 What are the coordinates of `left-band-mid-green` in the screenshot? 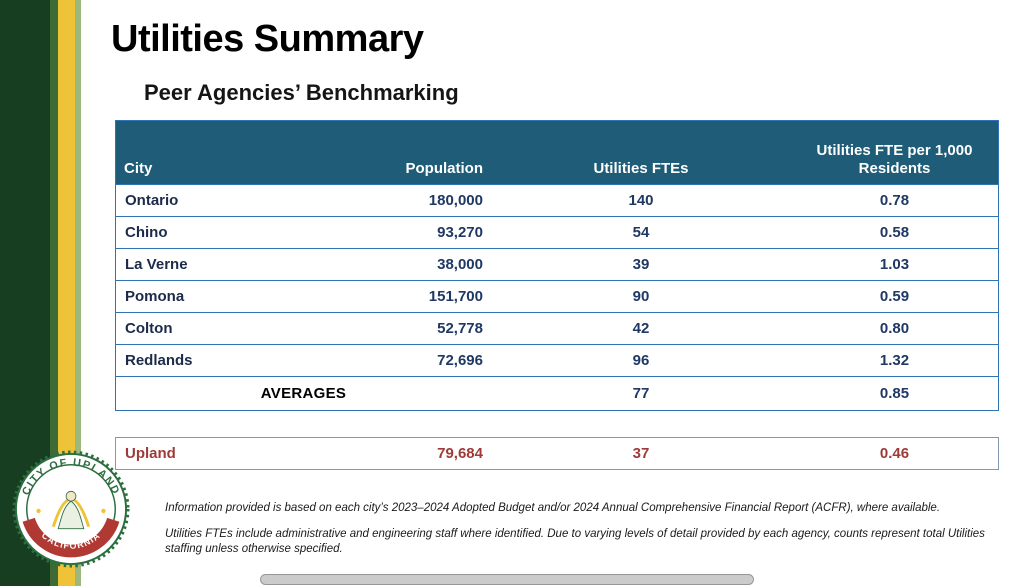 It's located at (54, 293).